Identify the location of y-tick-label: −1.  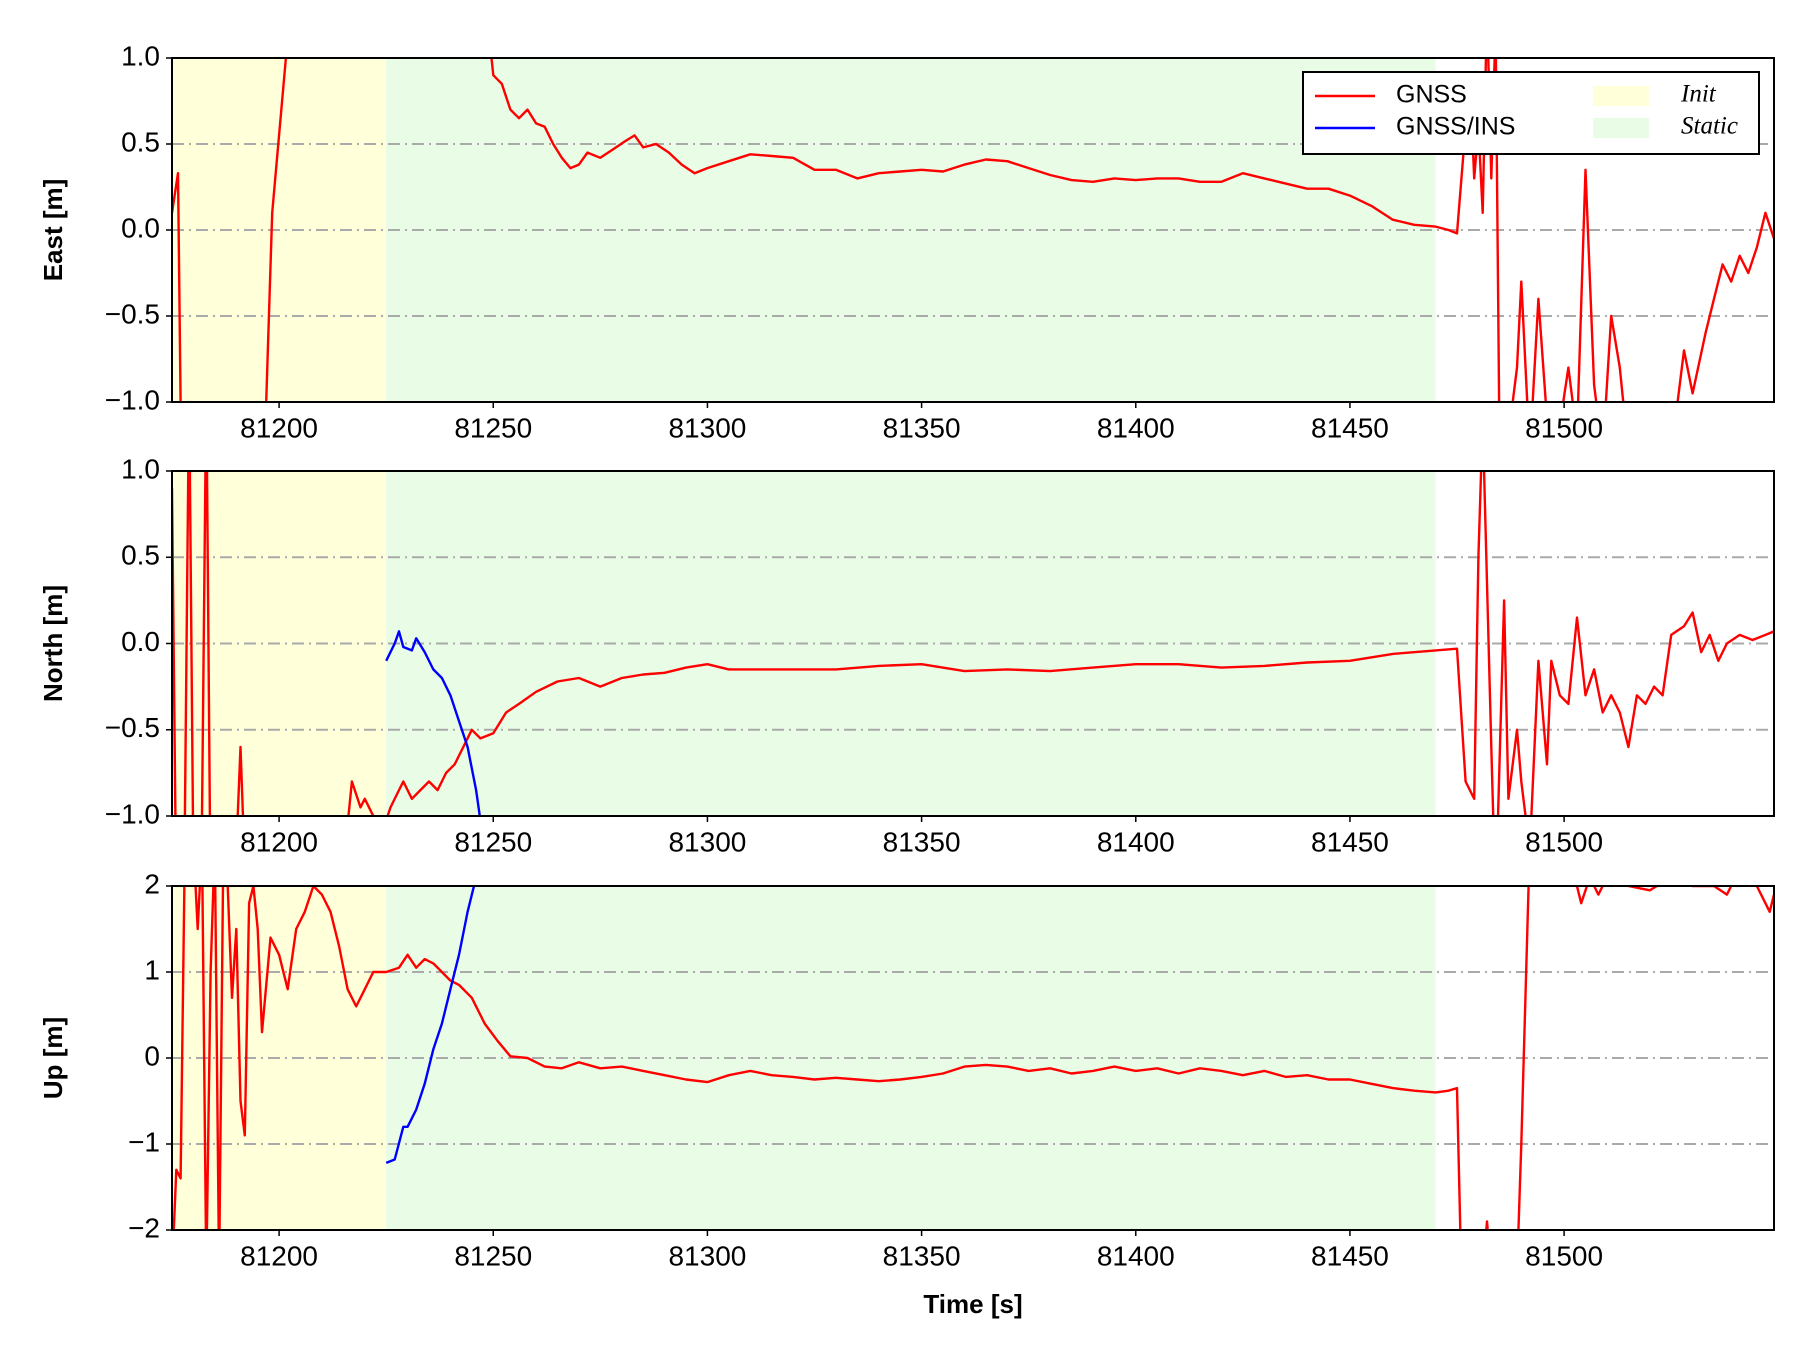
(144, 1141).